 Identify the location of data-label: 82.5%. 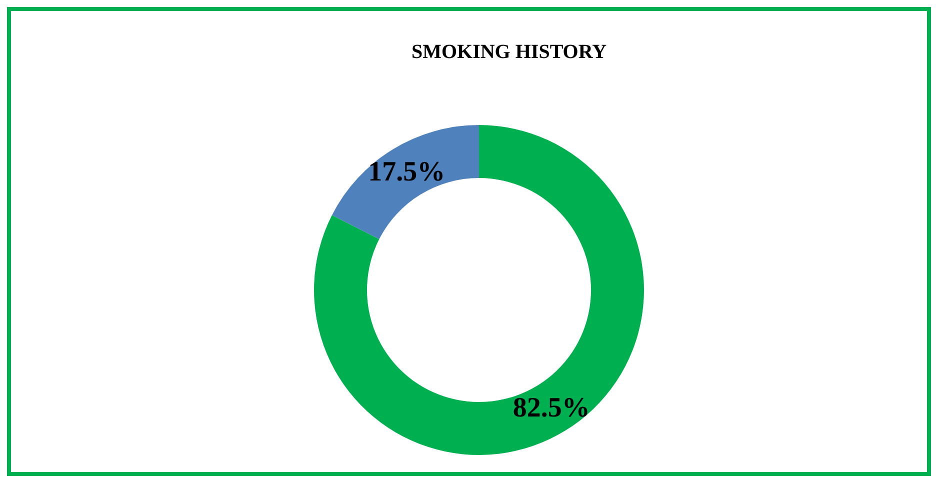
(551, 408).